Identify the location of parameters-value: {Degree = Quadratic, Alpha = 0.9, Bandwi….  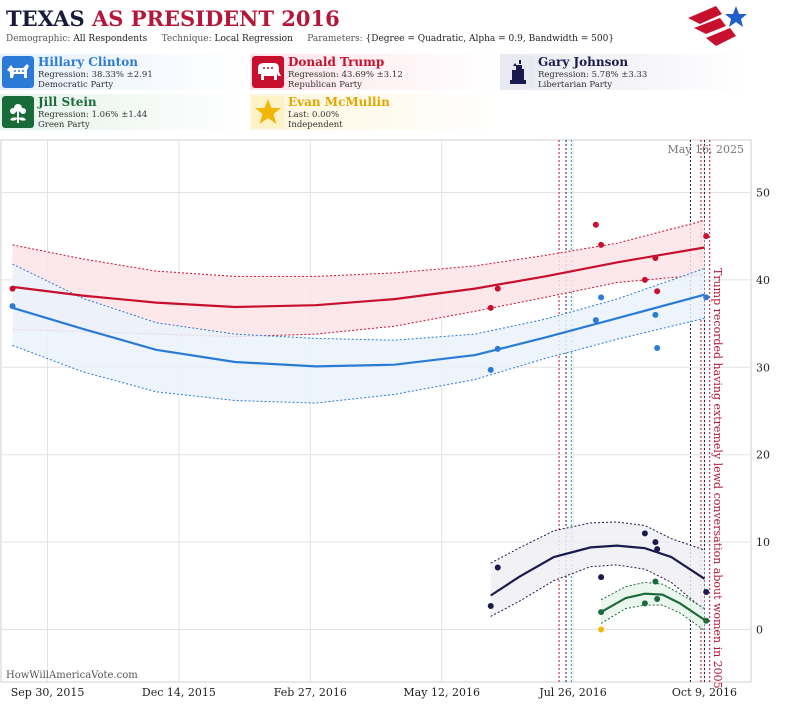
(490, 39).